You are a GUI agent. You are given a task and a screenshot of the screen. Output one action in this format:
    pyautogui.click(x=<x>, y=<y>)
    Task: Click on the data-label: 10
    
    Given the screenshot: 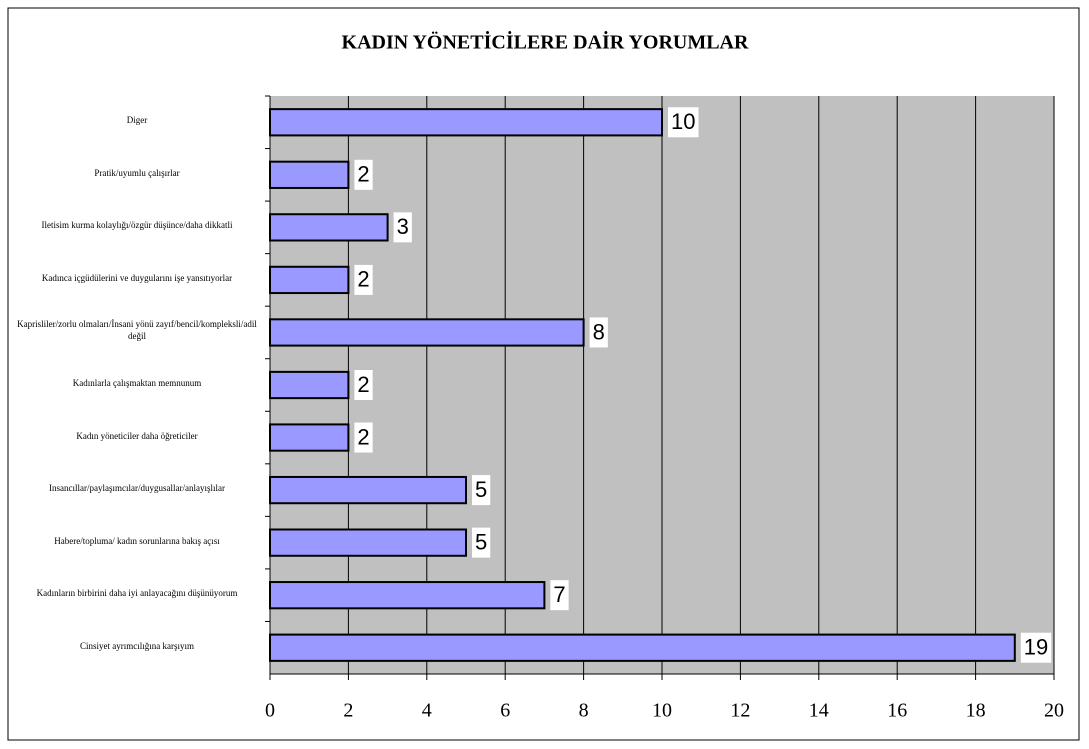 What is the action you would take?
    pyautogui.click(x=683, y=121)
    